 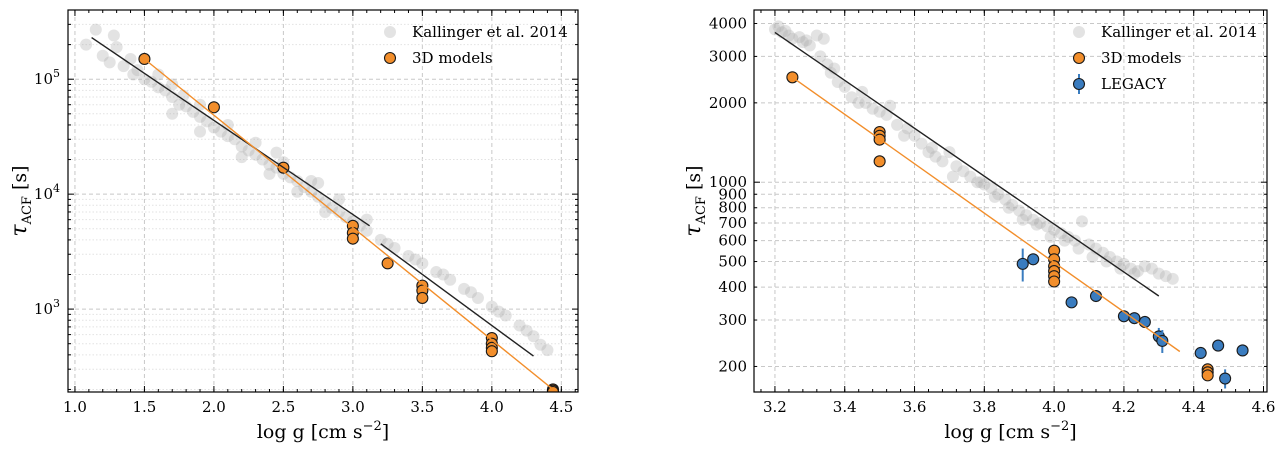 I want to click on x-tick-label: 3.5, so click(x=422, y=407).